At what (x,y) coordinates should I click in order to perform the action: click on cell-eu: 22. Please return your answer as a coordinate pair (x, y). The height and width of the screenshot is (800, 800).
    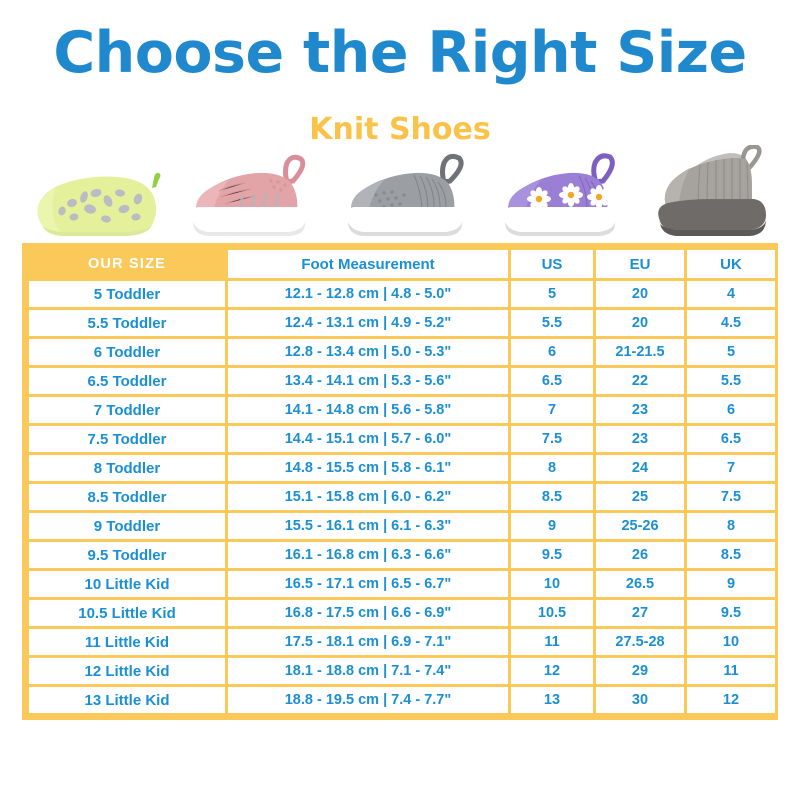
    Looking at the image, I should click on (640, 381).